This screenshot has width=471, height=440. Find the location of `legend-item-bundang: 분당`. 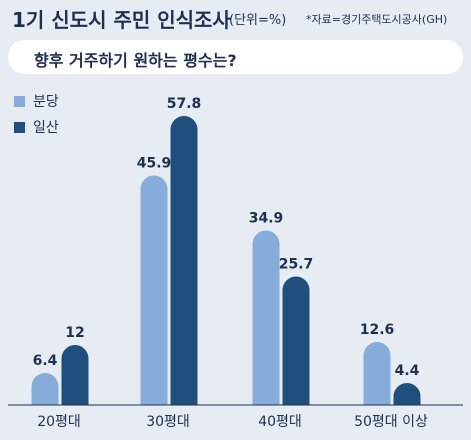

legend-item-bundang: 분당 is located at coordinates (36, 101).